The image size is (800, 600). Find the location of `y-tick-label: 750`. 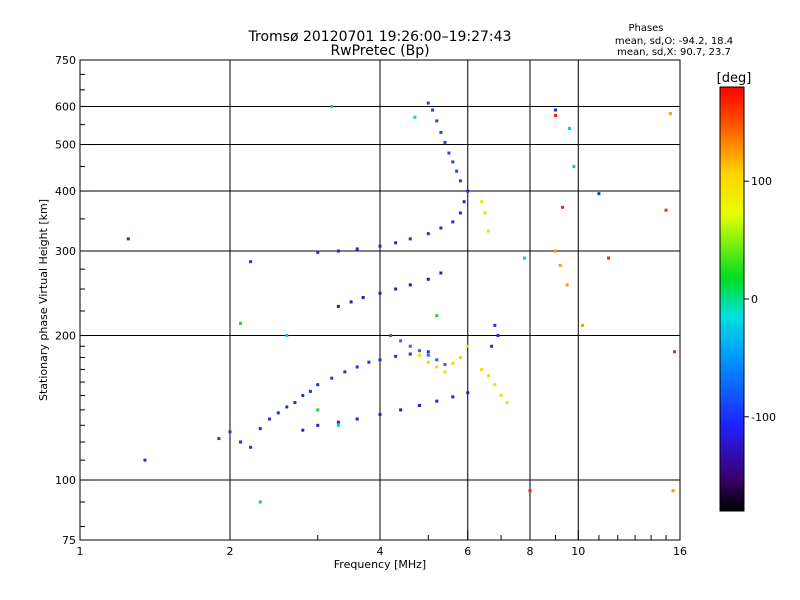

y-tick-label: 750 is located at coordinates (65, 60).